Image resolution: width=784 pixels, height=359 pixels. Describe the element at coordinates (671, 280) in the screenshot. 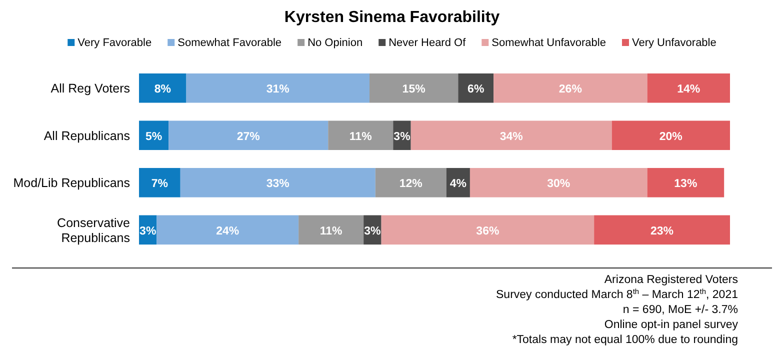

I see `text: Arizona Registered Voters` at that location.